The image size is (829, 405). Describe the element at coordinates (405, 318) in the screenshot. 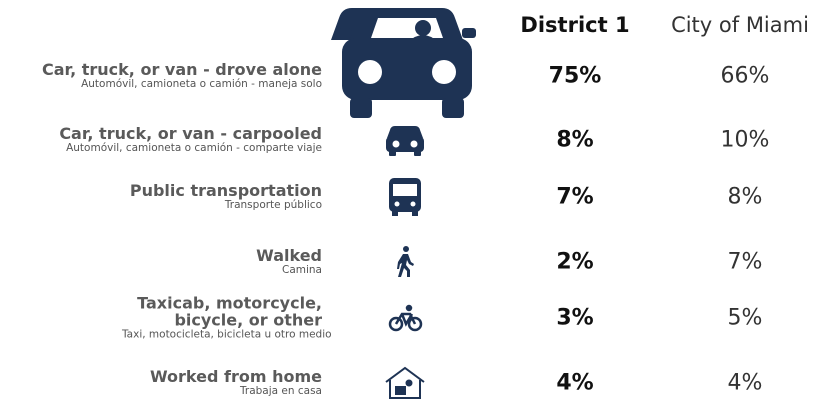

I see `bike-icon` at that location.